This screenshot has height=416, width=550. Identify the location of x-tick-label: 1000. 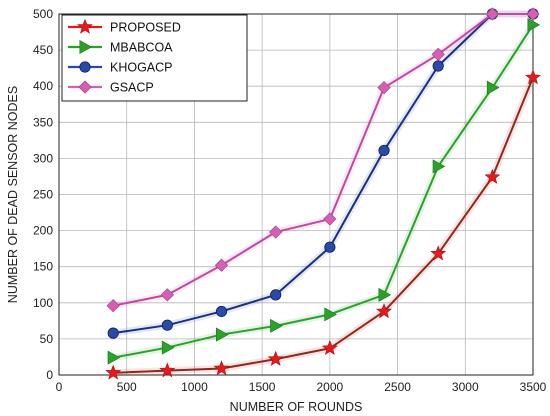
(194, 387).